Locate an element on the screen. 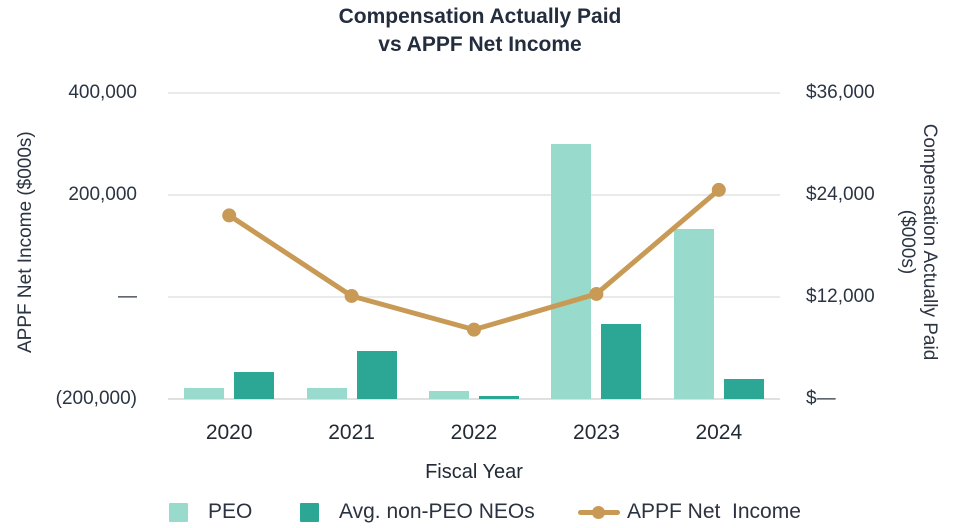  chart-title-line1: Compensation Actually Paid is located at coordinates (480, 16).